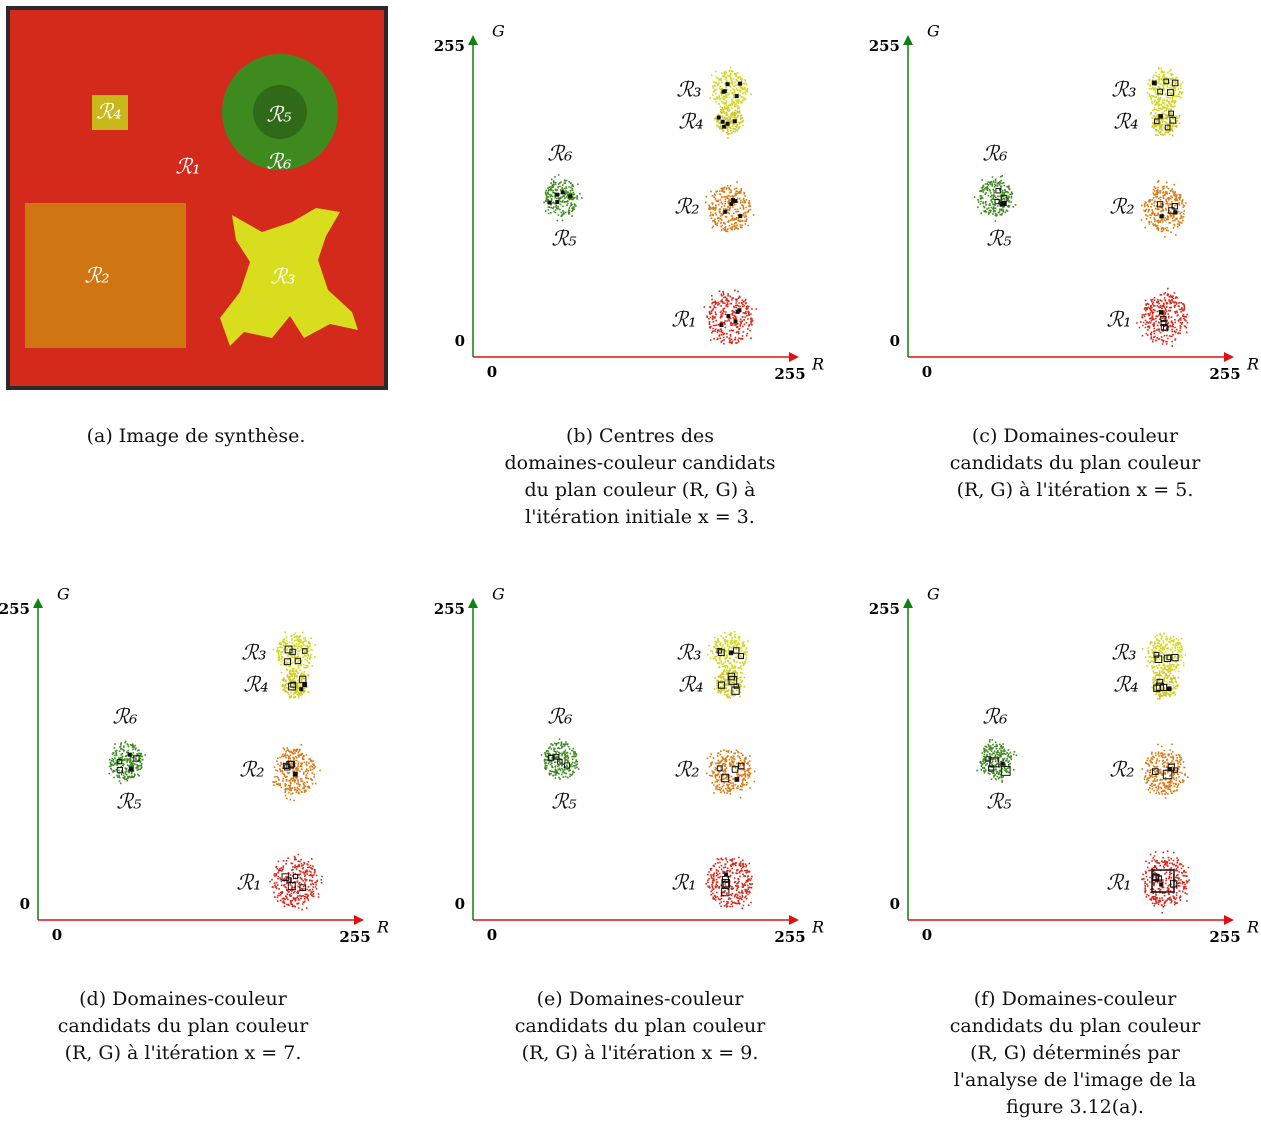 Image resolution: width=1261 pixels, height=1133 pixels. I want to click on caption-line: (R, G) à l'itération x = 7., so click(183, 1053).